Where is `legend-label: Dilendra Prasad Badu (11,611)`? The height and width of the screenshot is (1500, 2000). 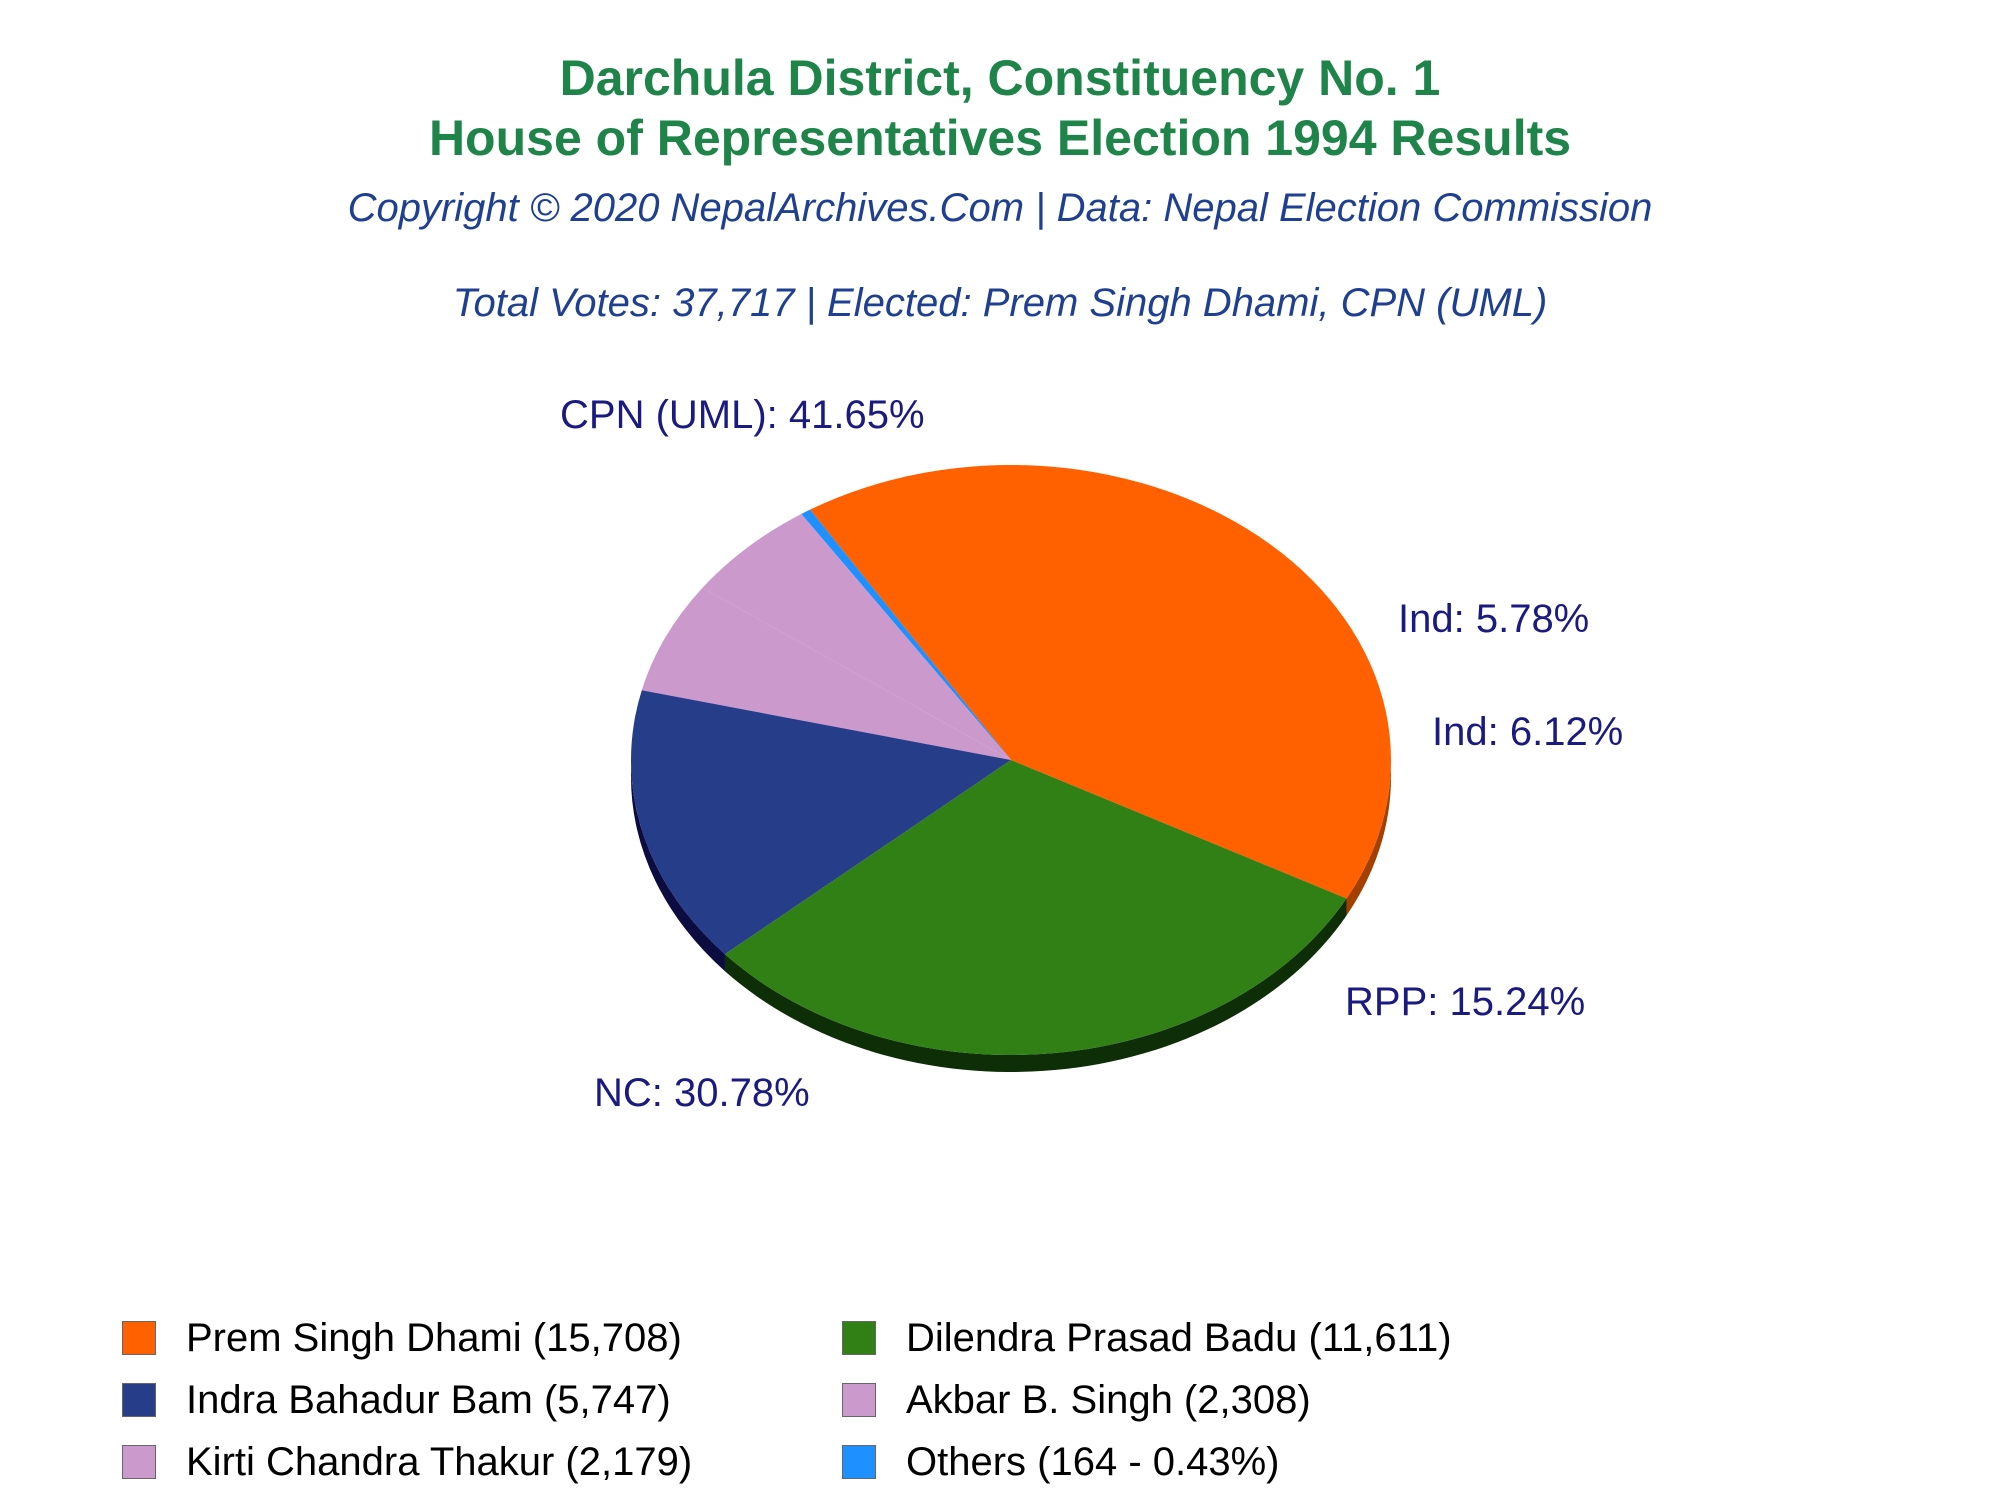 legend-label: Dilendra Prasad Badu (11,611) is located at coordinates (1179, 1337).